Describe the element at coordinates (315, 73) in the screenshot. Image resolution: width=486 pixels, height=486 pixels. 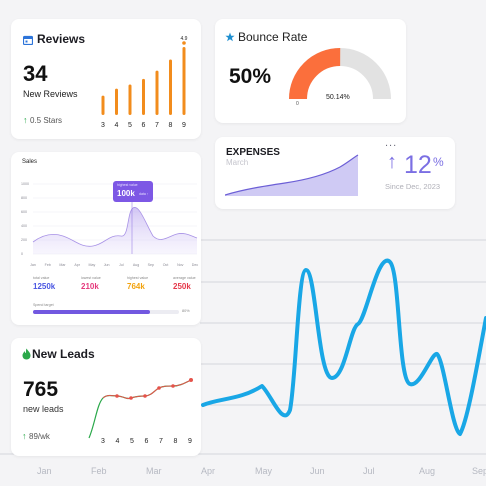
I see `gauge-fill` at that location.